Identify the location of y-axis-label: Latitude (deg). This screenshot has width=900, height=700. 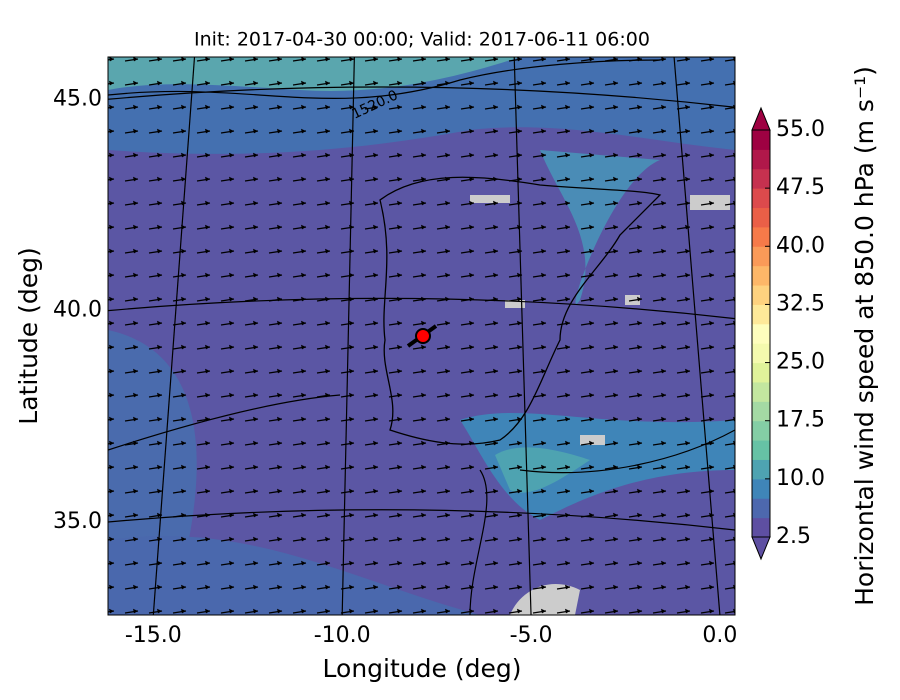
(28, 335).